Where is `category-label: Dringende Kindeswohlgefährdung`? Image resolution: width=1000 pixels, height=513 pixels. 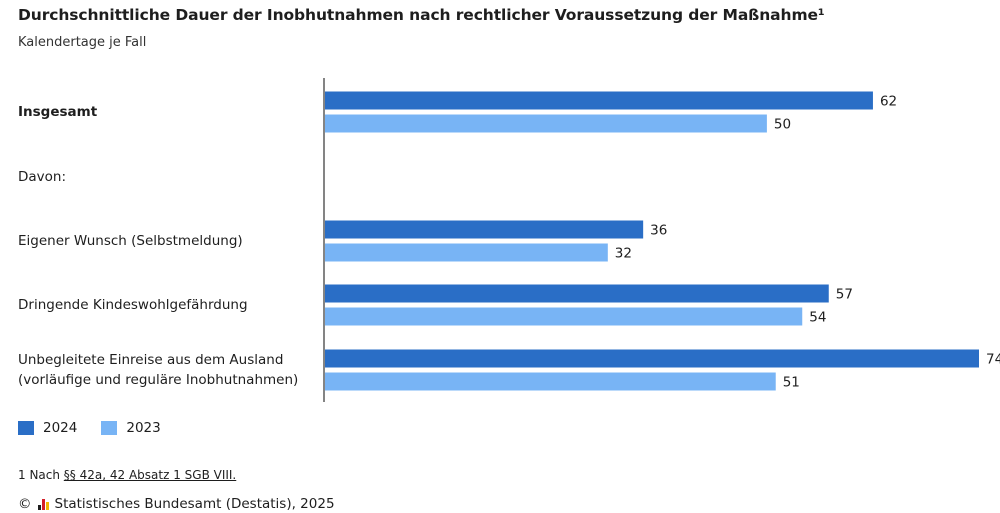
category-label: Dringende Kindeswohlgefährdung is located at coordinates (133, 305).